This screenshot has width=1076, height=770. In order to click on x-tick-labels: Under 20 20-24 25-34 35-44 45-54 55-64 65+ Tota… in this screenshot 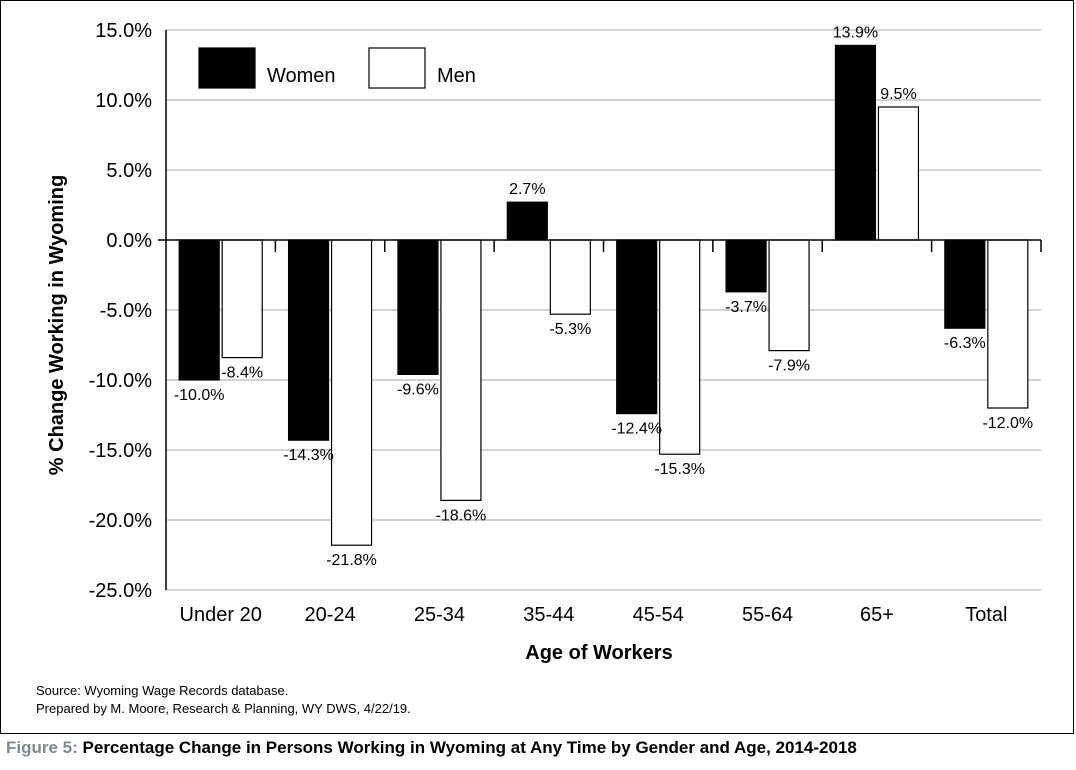, I will do `click(594, 615)`.